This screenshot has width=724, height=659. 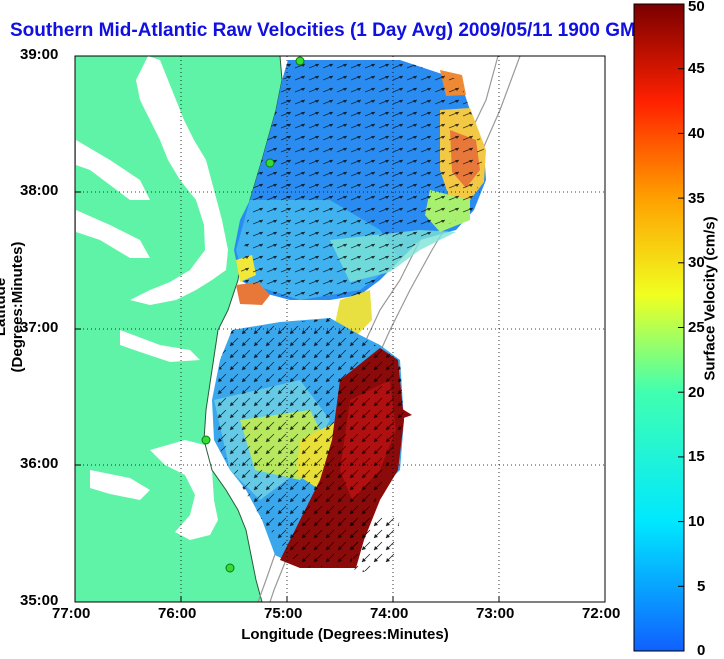 What do you see at coordinates (177, 613) in the screenshot?
I see `x-tick-label: 76:00` at bounding box center [177, 613].